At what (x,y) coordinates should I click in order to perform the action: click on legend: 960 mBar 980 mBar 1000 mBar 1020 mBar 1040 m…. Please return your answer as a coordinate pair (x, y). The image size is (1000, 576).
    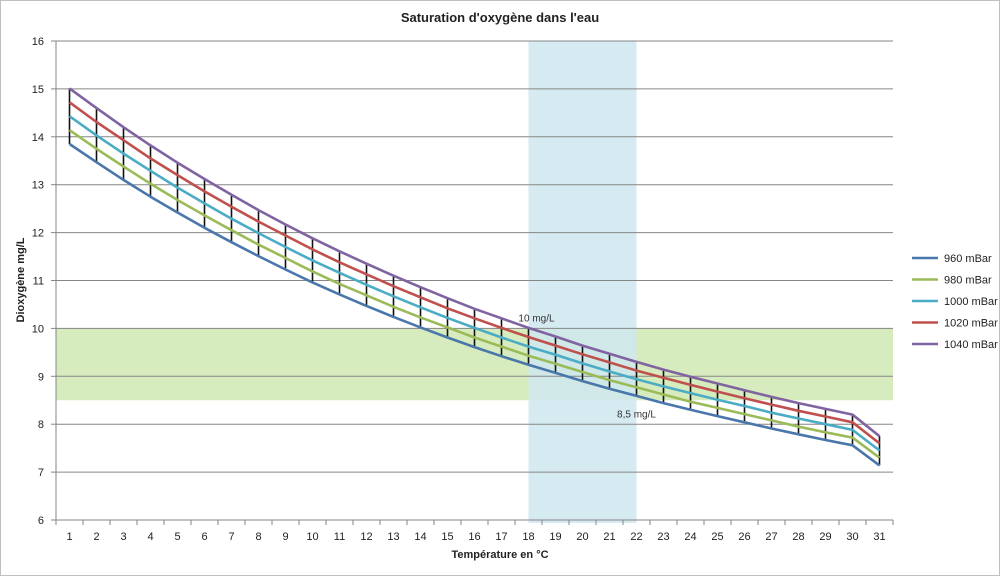
    Looking at the image, I should click on (955, 302).